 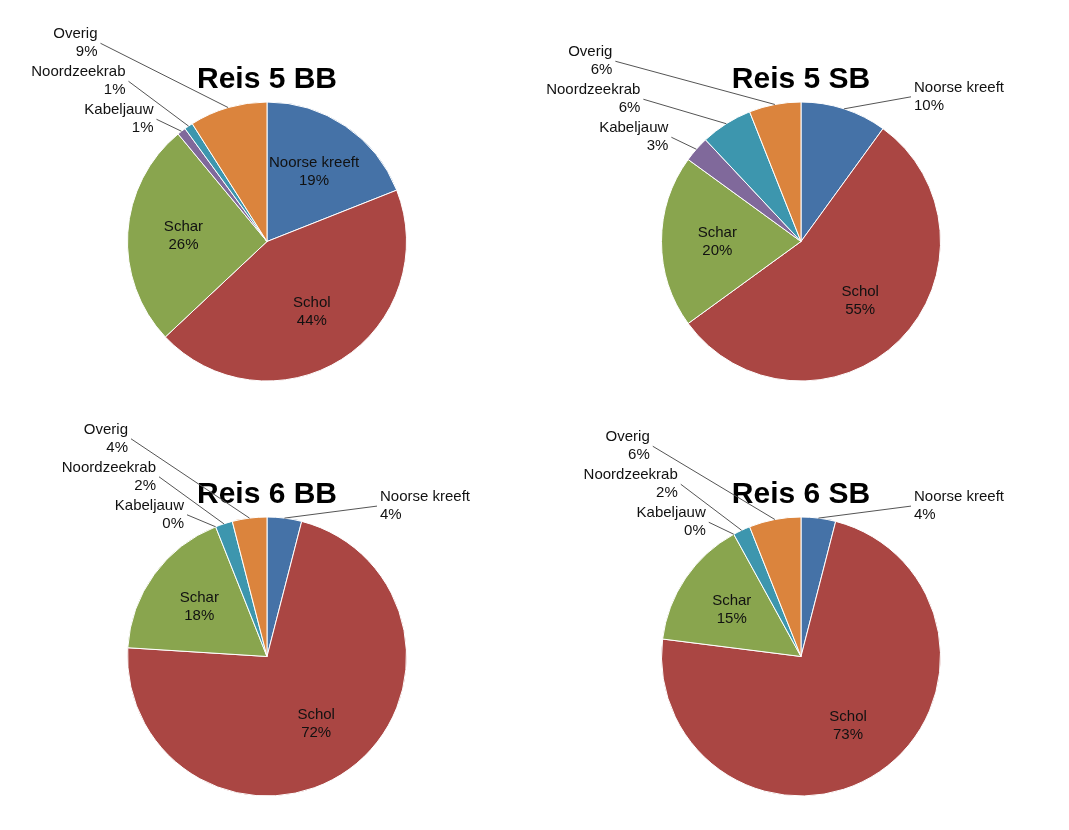 I want to click on data-label: 15%, so click(x=731, y=617).